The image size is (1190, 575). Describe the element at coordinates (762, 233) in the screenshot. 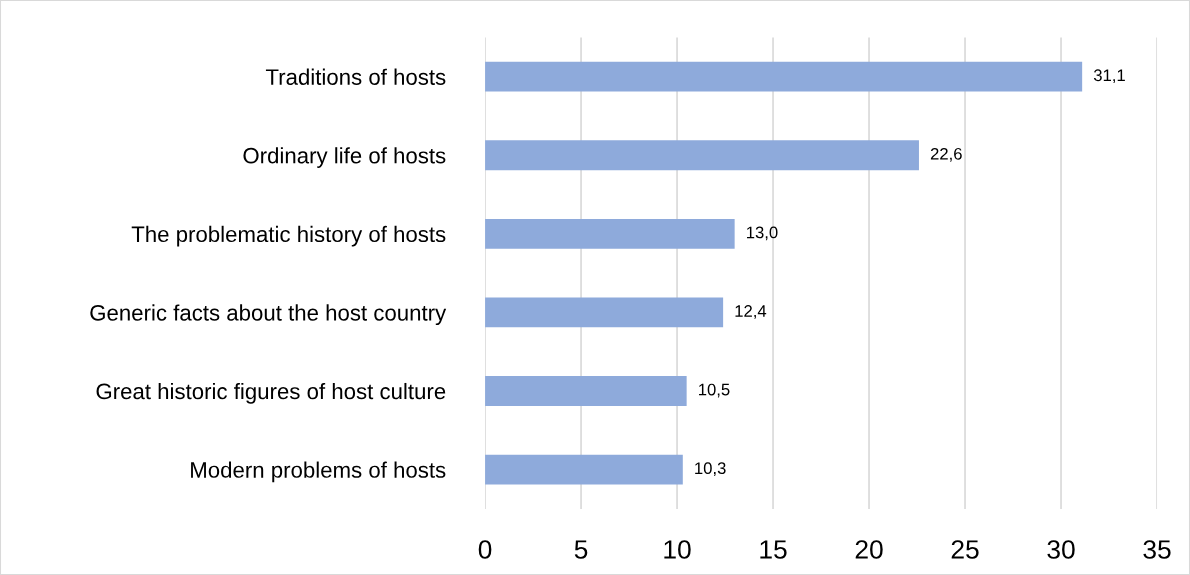

I see `data-label: 13,0` at that location.